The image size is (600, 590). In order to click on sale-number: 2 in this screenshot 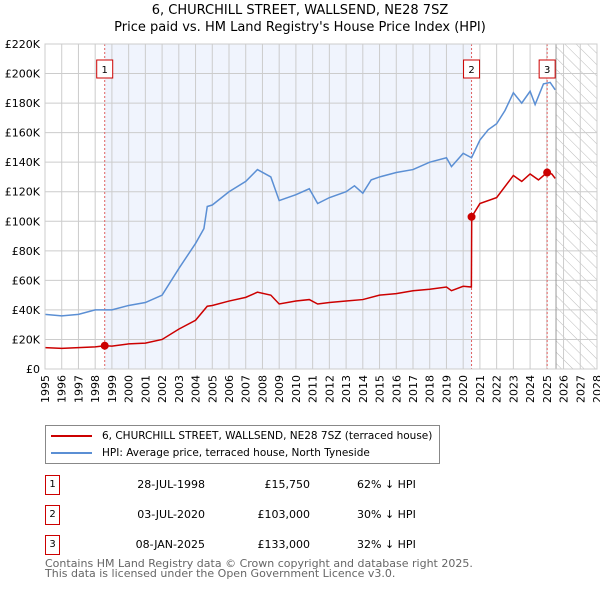, I will do `click(52, 515)`.